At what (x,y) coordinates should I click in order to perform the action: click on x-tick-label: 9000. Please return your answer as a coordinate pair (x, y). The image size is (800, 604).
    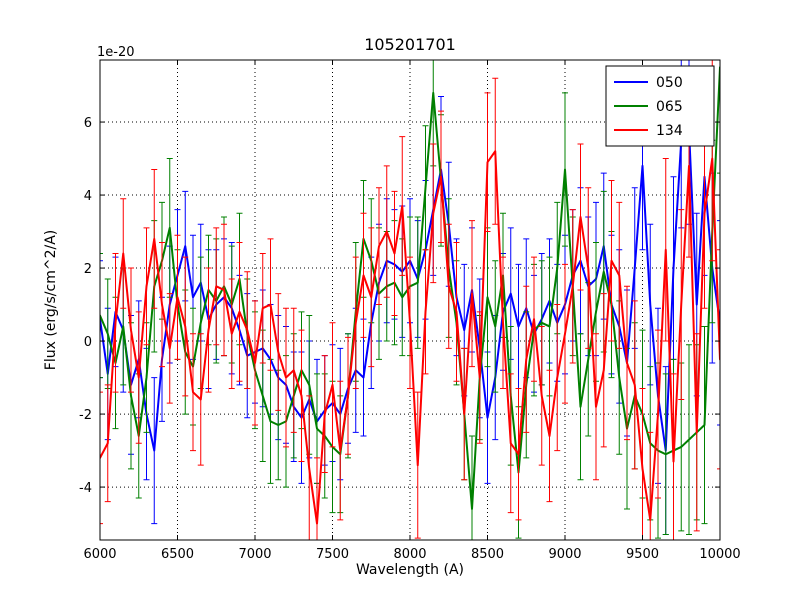
    Looking at the image, I should click on (564, 554).